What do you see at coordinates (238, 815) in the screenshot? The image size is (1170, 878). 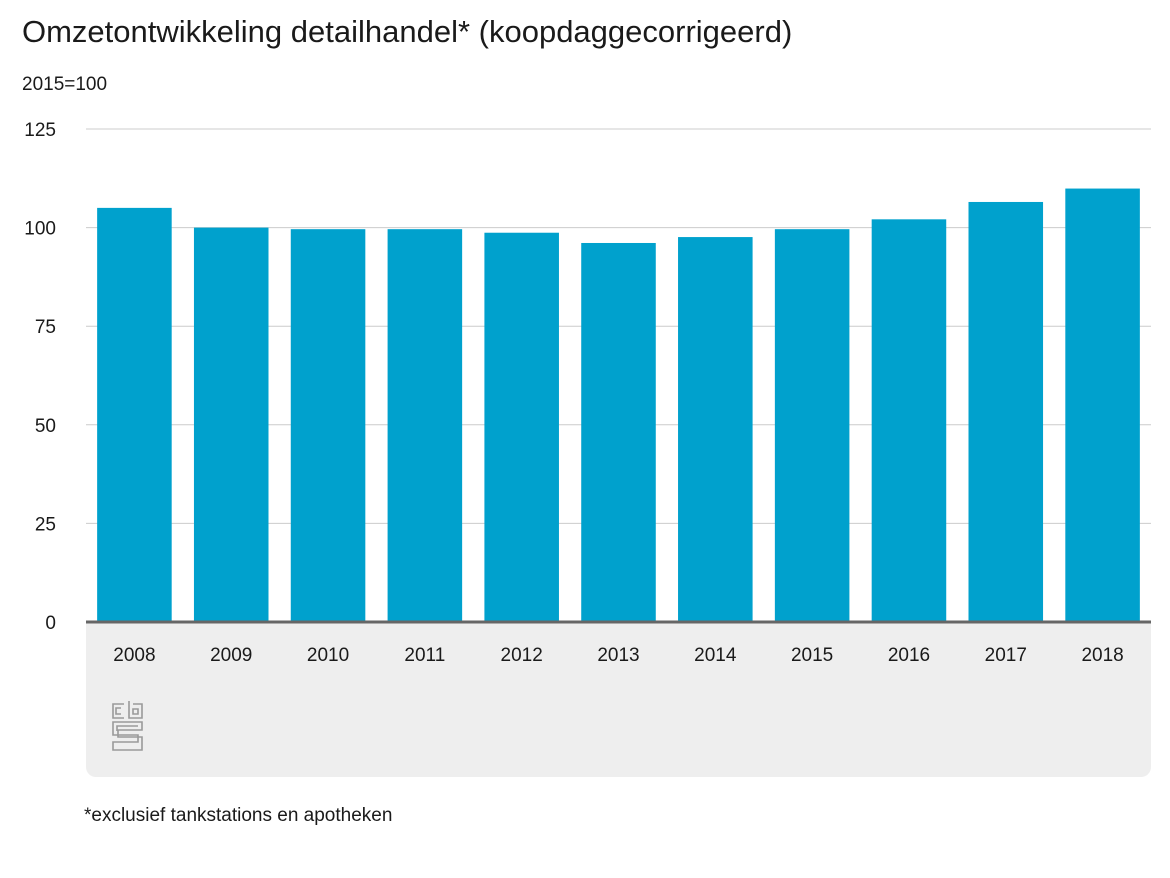 I see `footnote: *exclusief tankstations en apotheken` at bounding box center [238, 815].